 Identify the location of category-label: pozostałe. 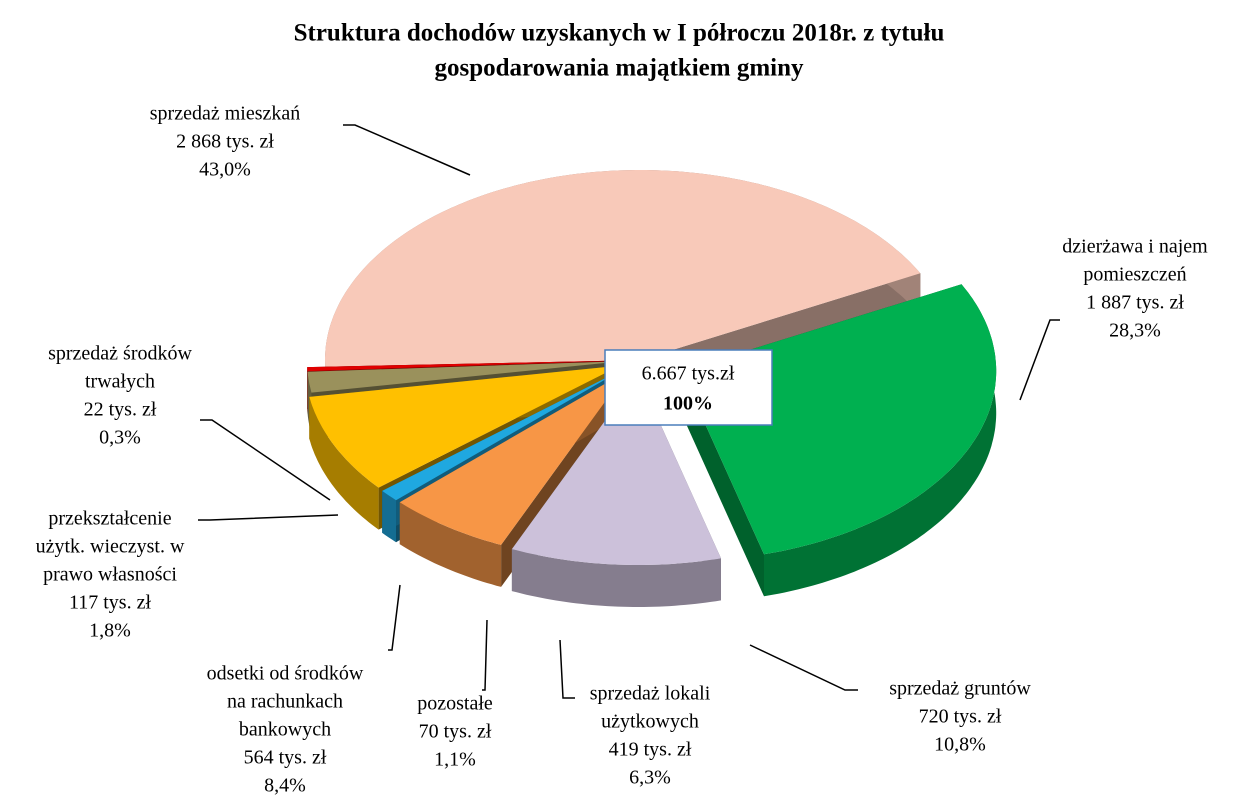
(455, 704).